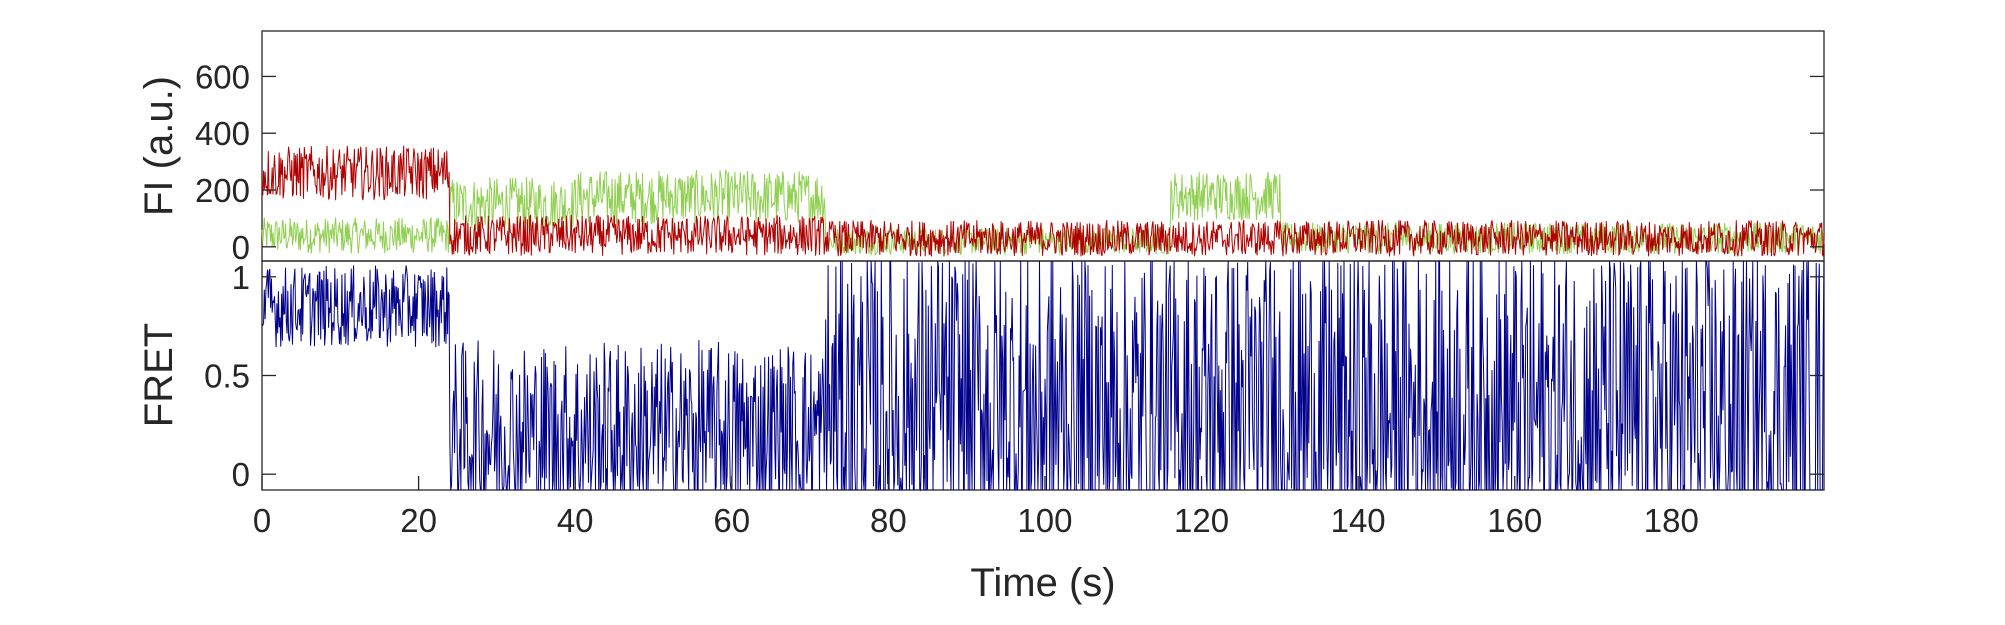  Describe the element at coordinates (418, 520) in the screenshot. I see `time-x-tick-label: 20` at that location.